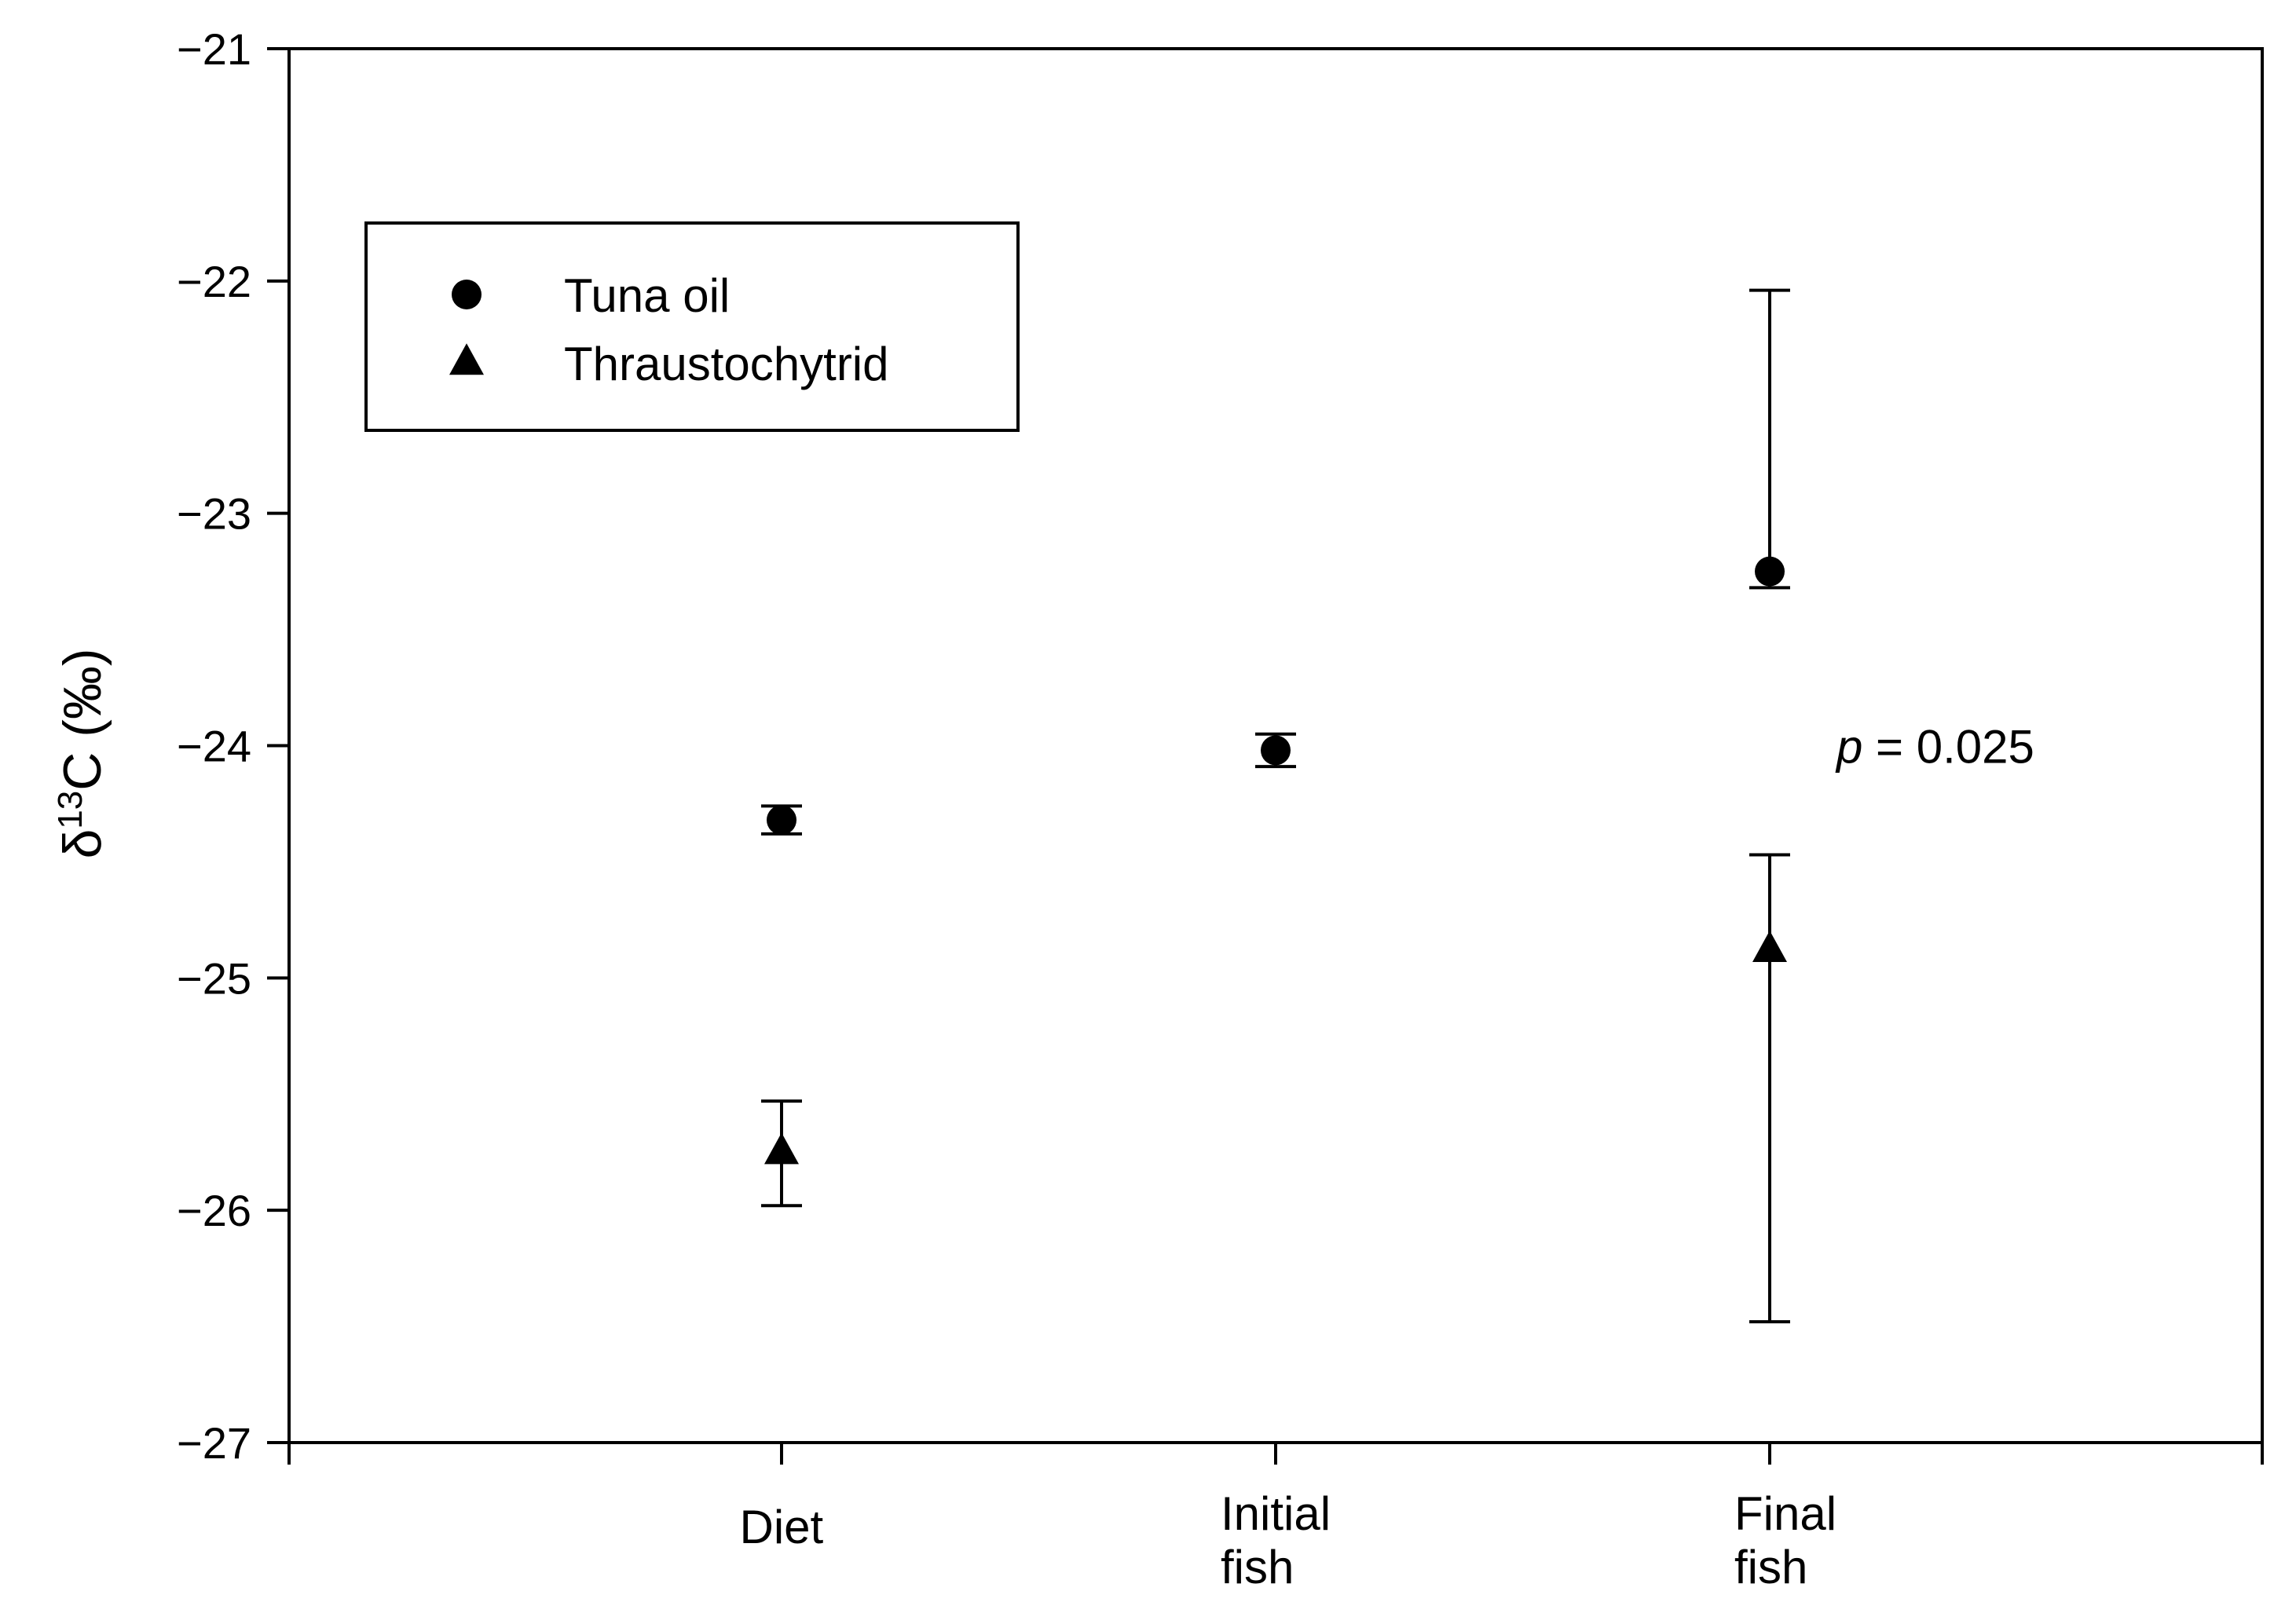 The height and width of the screenshot is (1624, 2285). What do you see at coordinates (214, 746) in the screenshot?
I see `y-tick-label: −24` at bounding box center [214, 746].